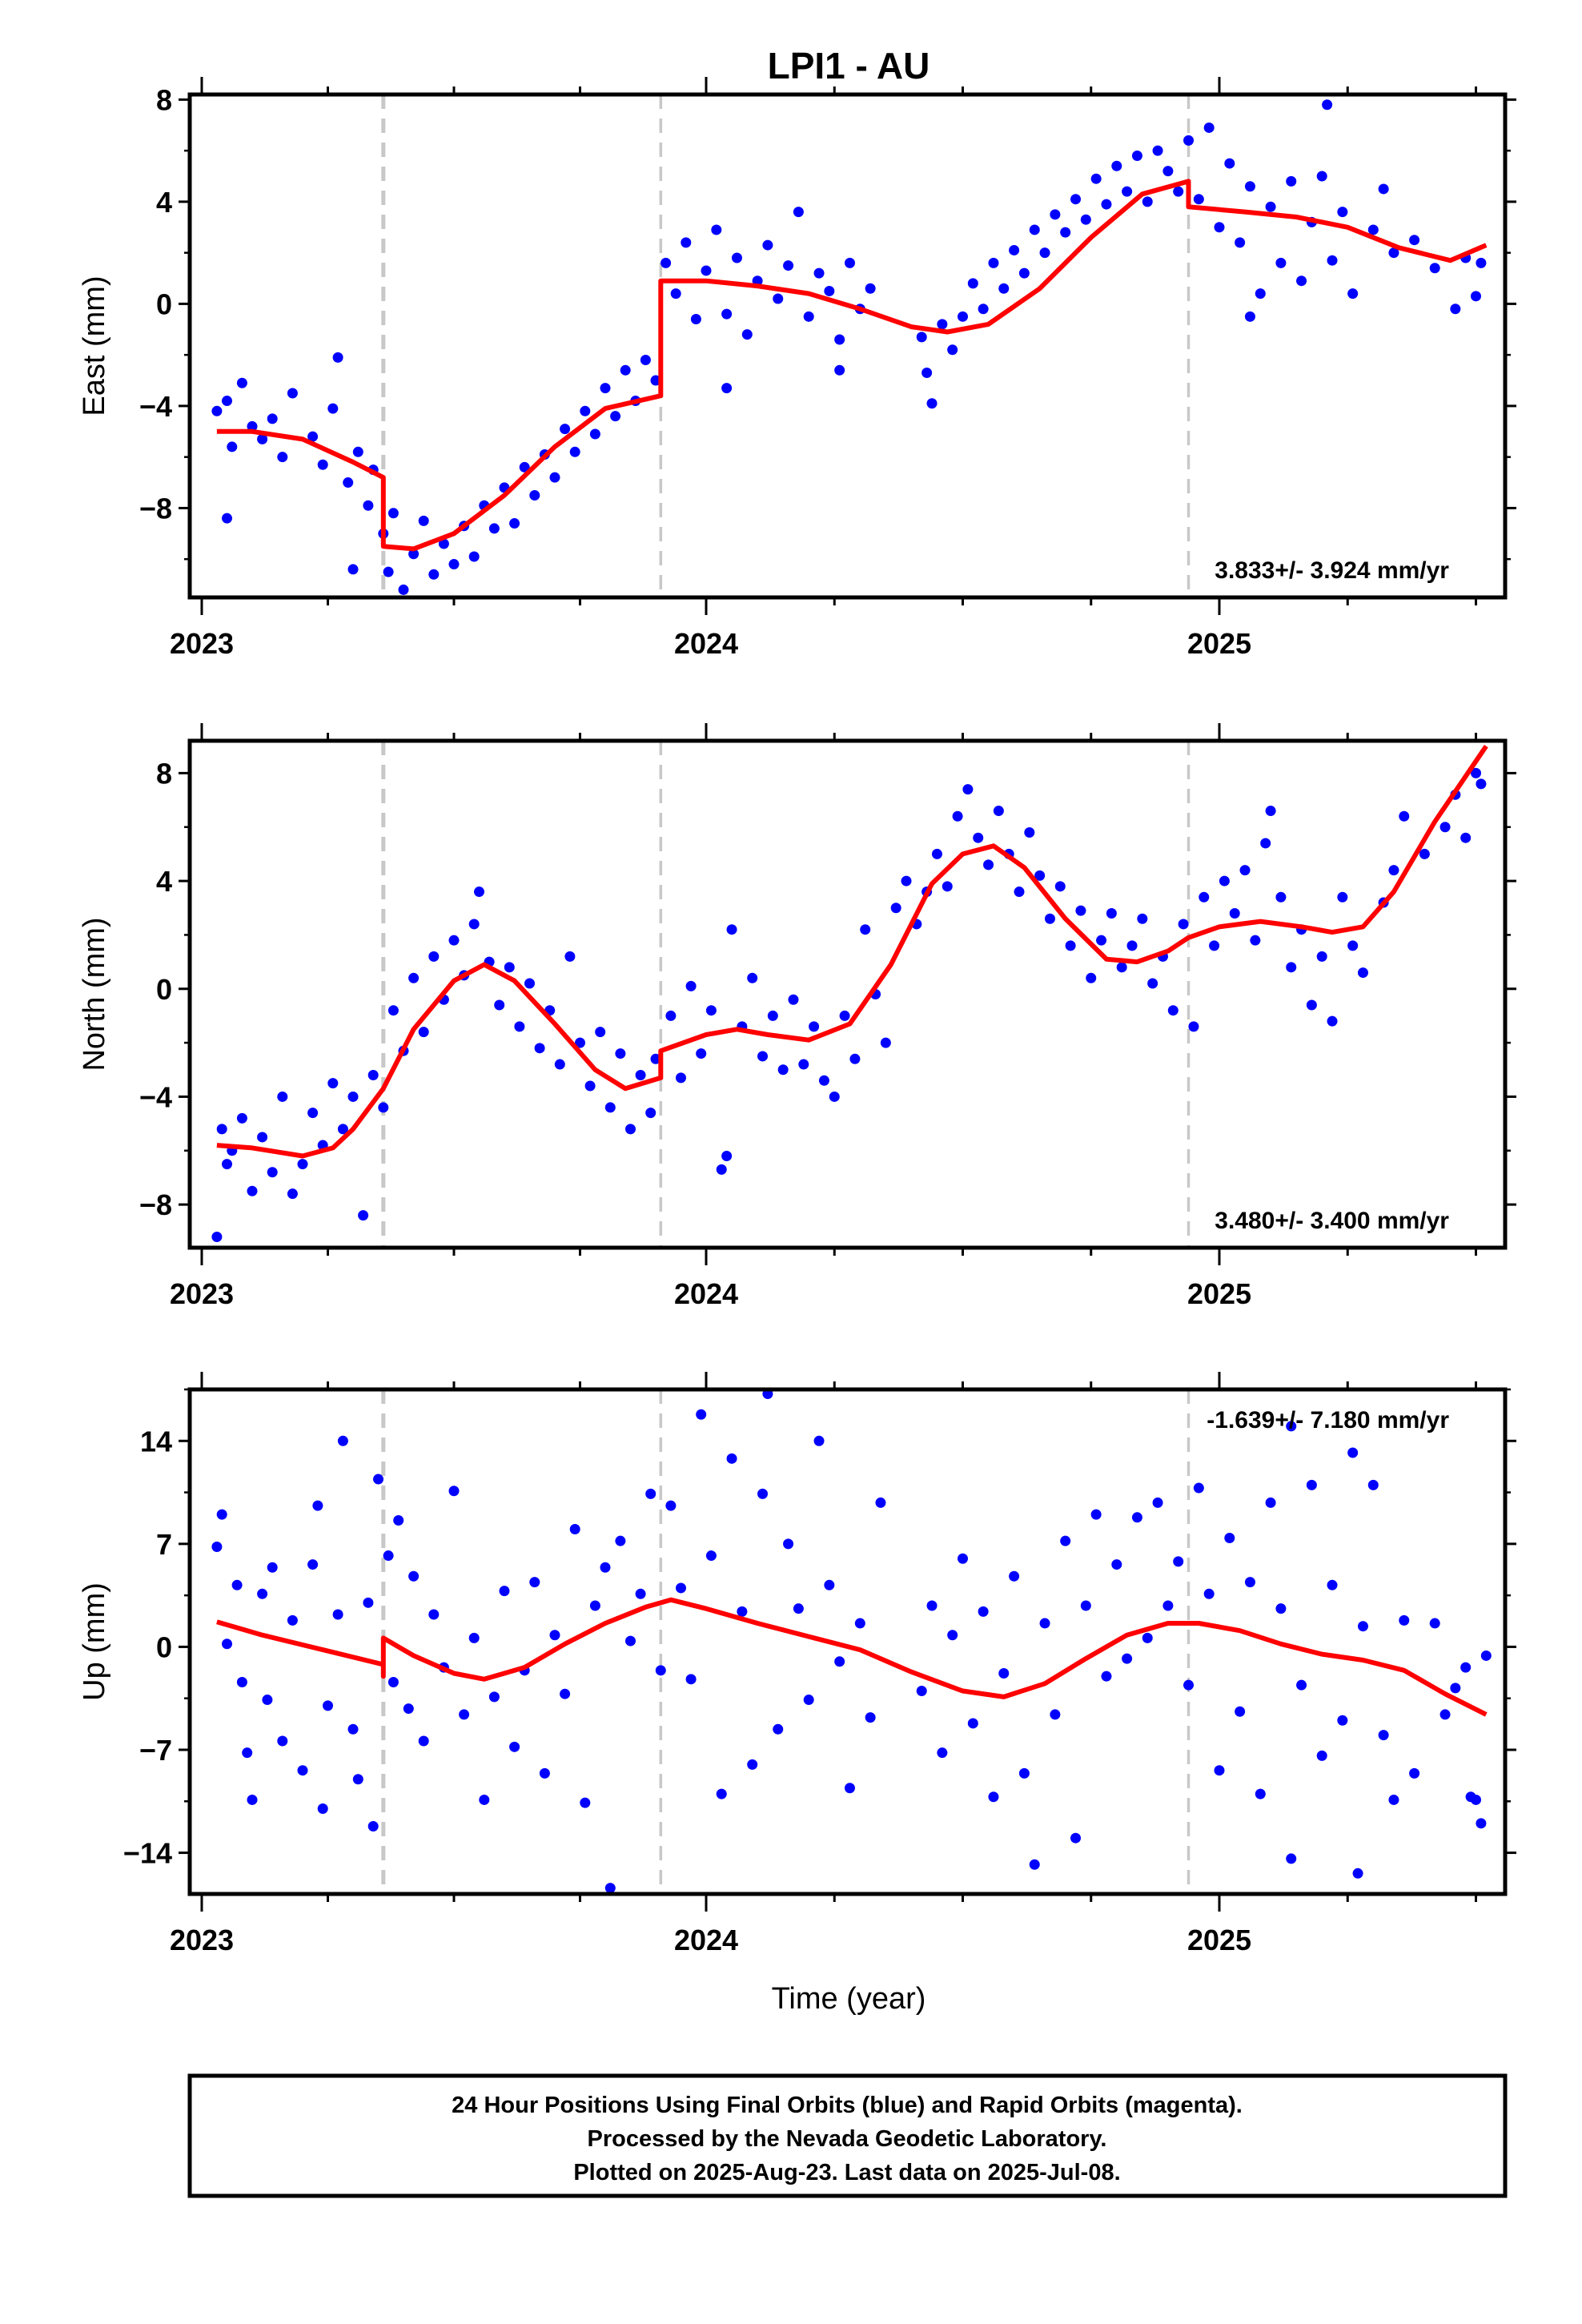 This screenshot has height=2324, width=1582. I want to click on model-fit-line, so click(852, 366).